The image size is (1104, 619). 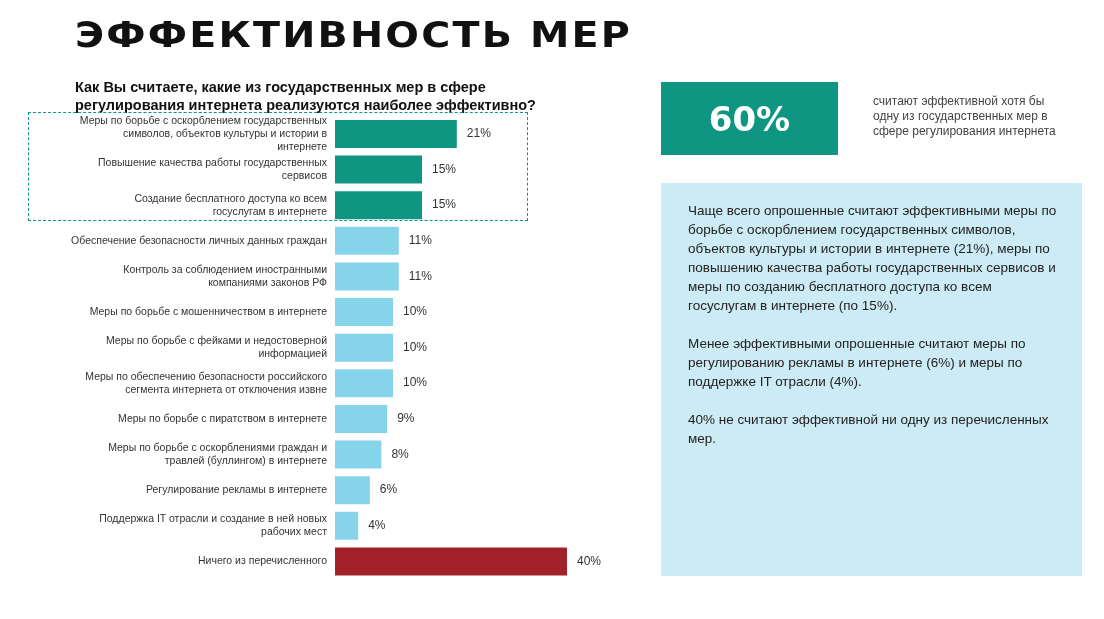 What do you see at coordinates (589, 560) in the screenshot?
I see `data-label: 40%` at bounding box center [589, 560].